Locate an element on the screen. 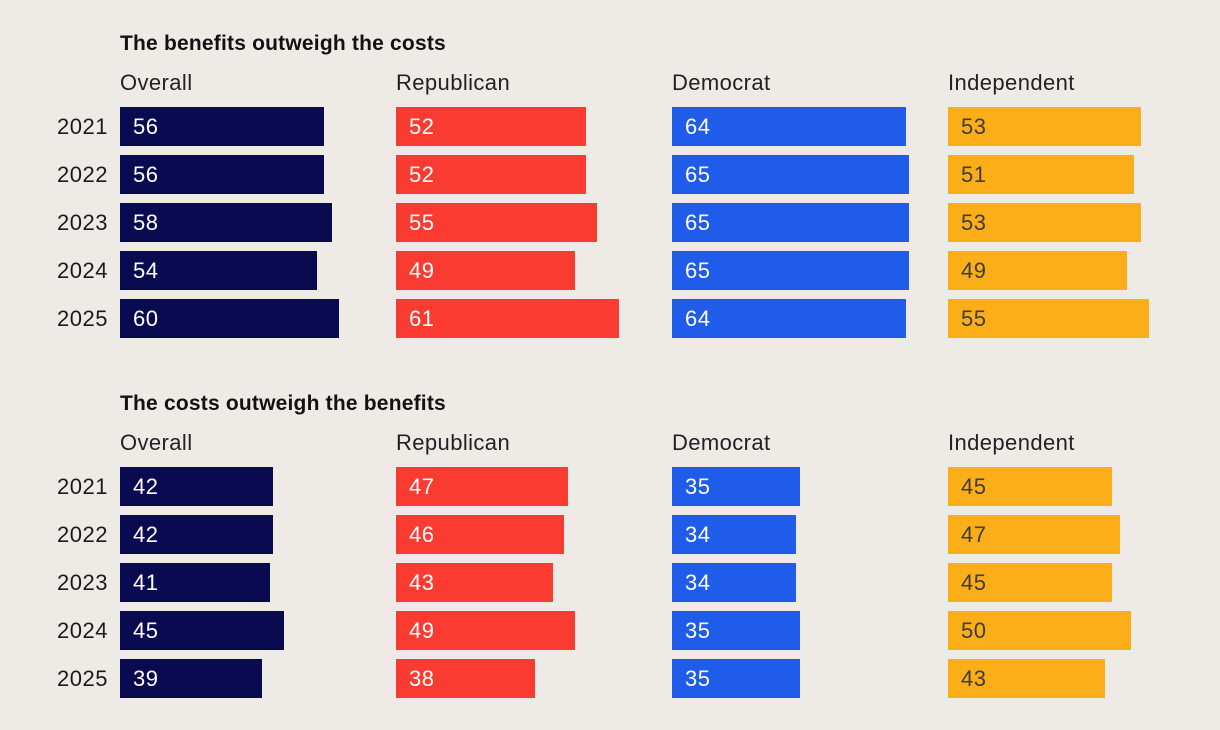  bar-independent-2022: 47 is located at coordinates (1034, 534).